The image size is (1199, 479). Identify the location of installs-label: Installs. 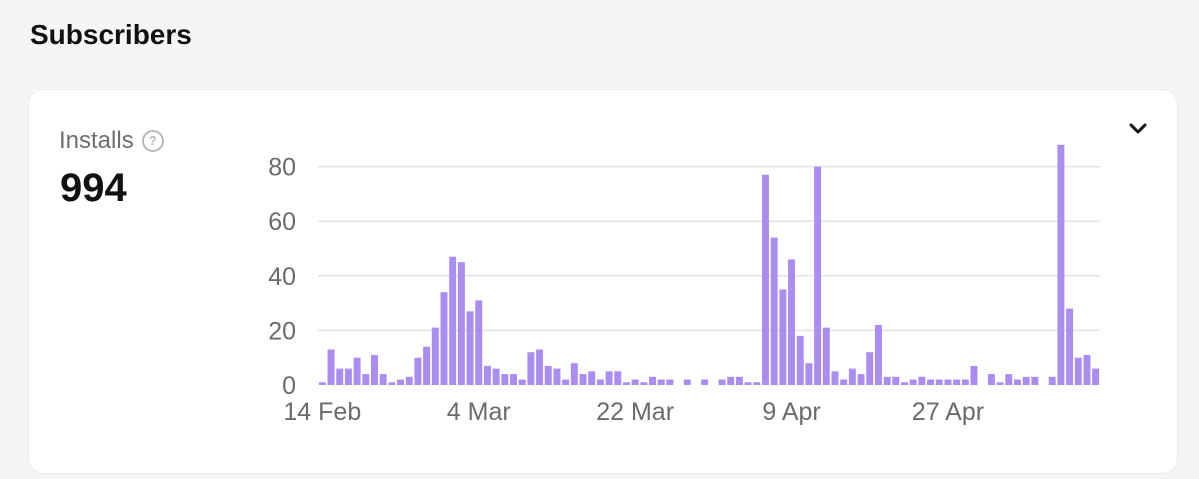
(96, 140).